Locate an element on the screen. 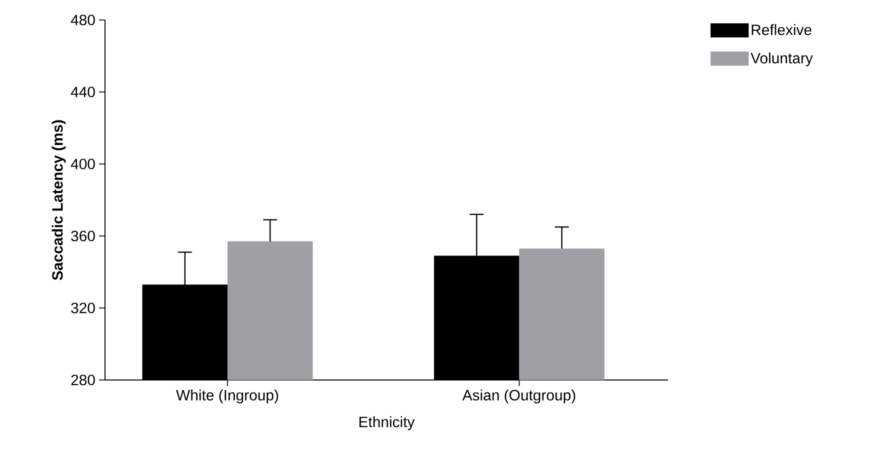 Image resolution: width=894 pixels, height=470 pixels. y-tick-label: 320 is located at coordinates (83, 308).